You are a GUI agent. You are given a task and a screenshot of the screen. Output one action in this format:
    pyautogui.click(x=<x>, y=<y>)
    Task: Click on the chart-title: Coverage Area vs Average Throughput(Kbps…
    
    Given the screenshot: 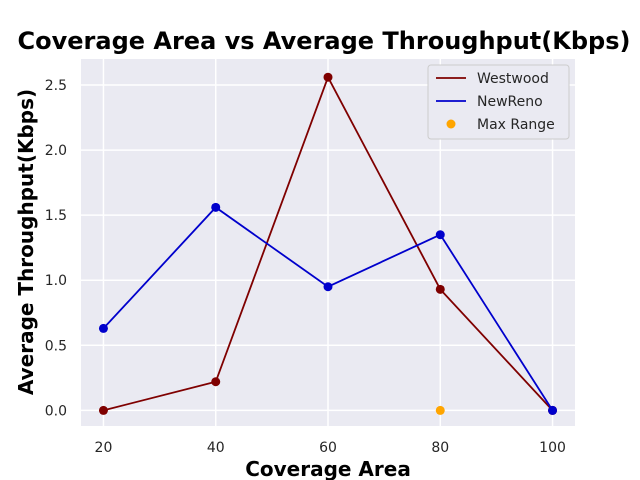 What is the action you would take?
    pyautogui.click(x=324, y=41)
    